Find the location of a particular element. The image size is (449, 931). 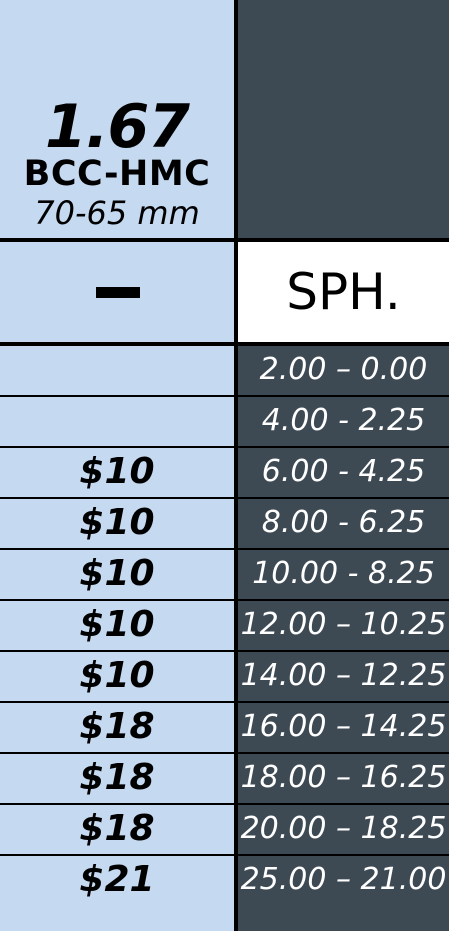

sph-header-label: SPH. is located at coordinates (343, 292).